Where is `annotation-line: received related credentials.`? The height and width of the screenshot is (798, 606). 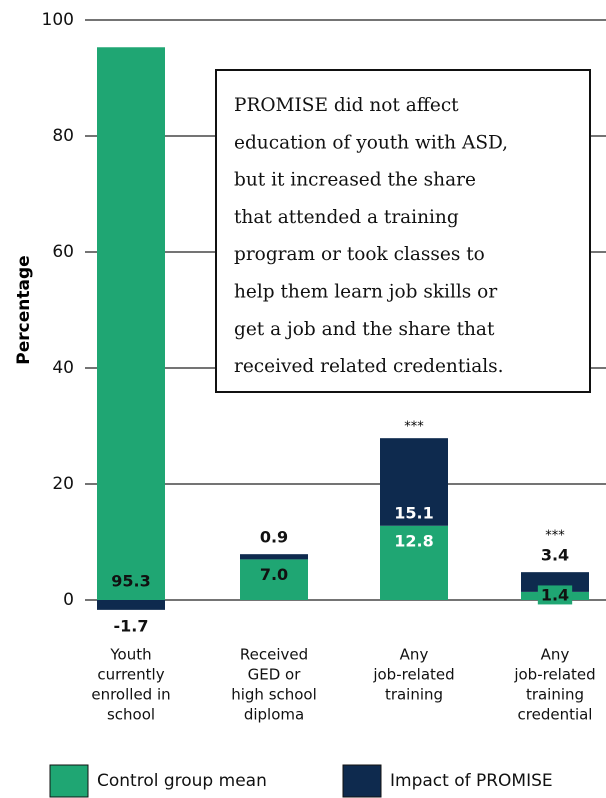 annotation-line: received related credentials. is located at coordinates (369, 366).